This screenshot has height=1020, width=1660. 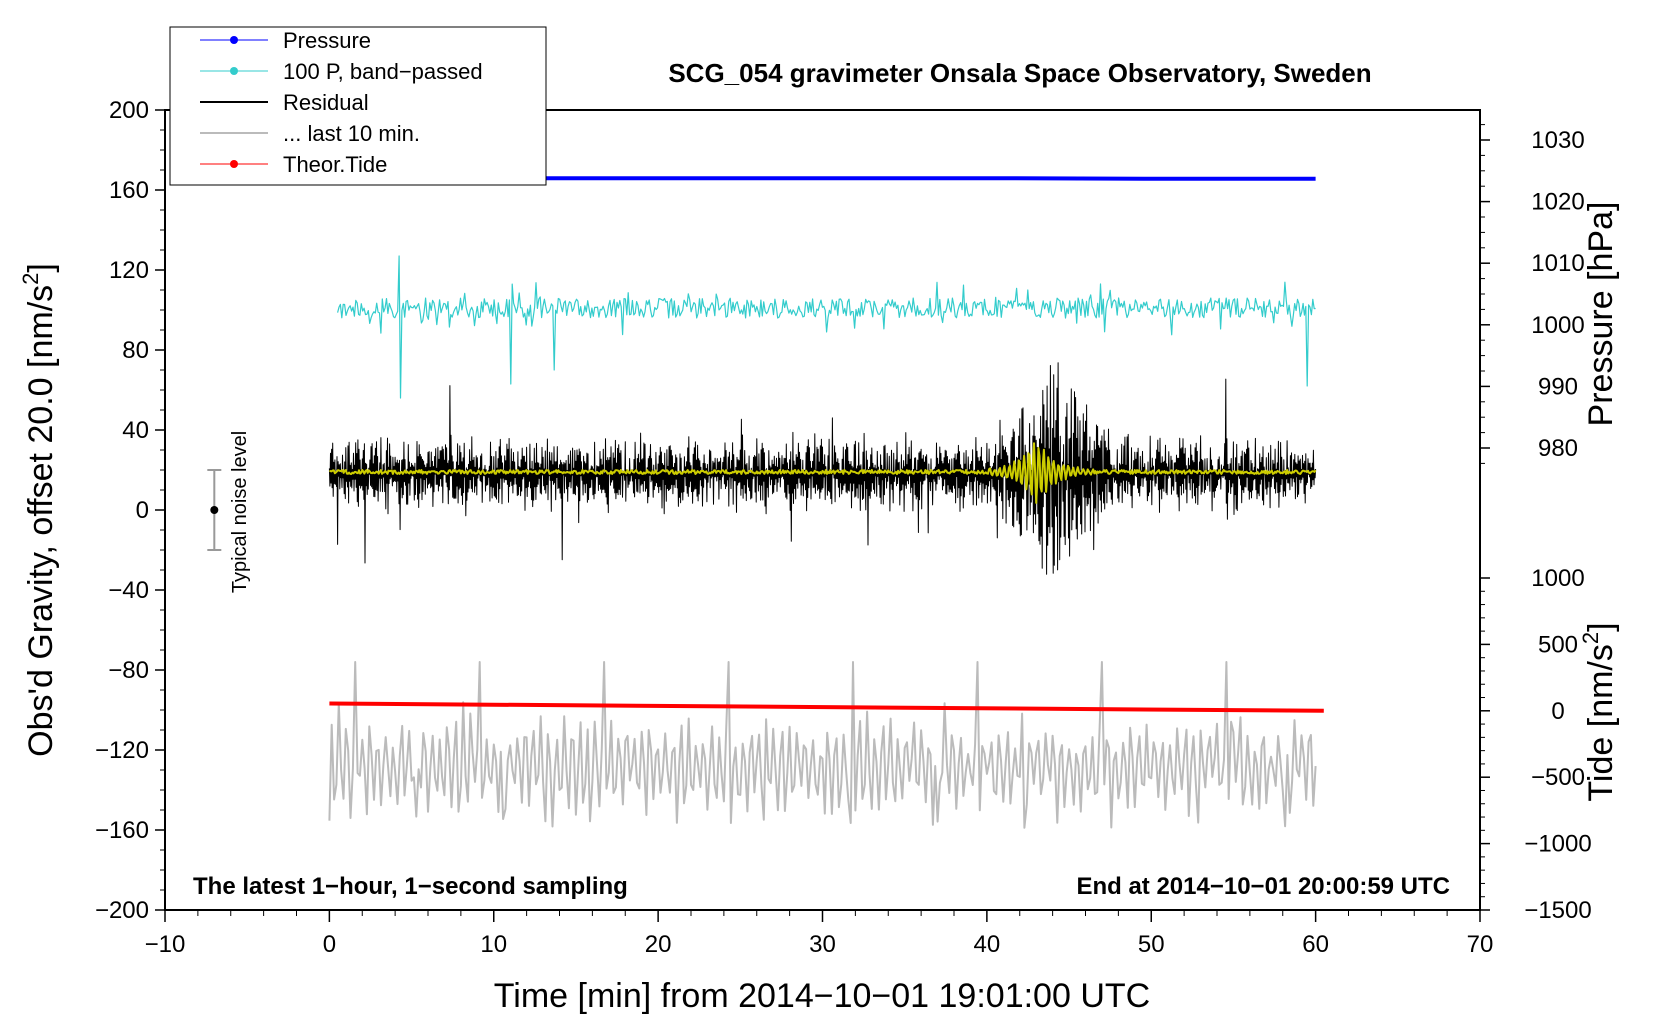 I want to click on legend-box, so click(x=358, y=106).